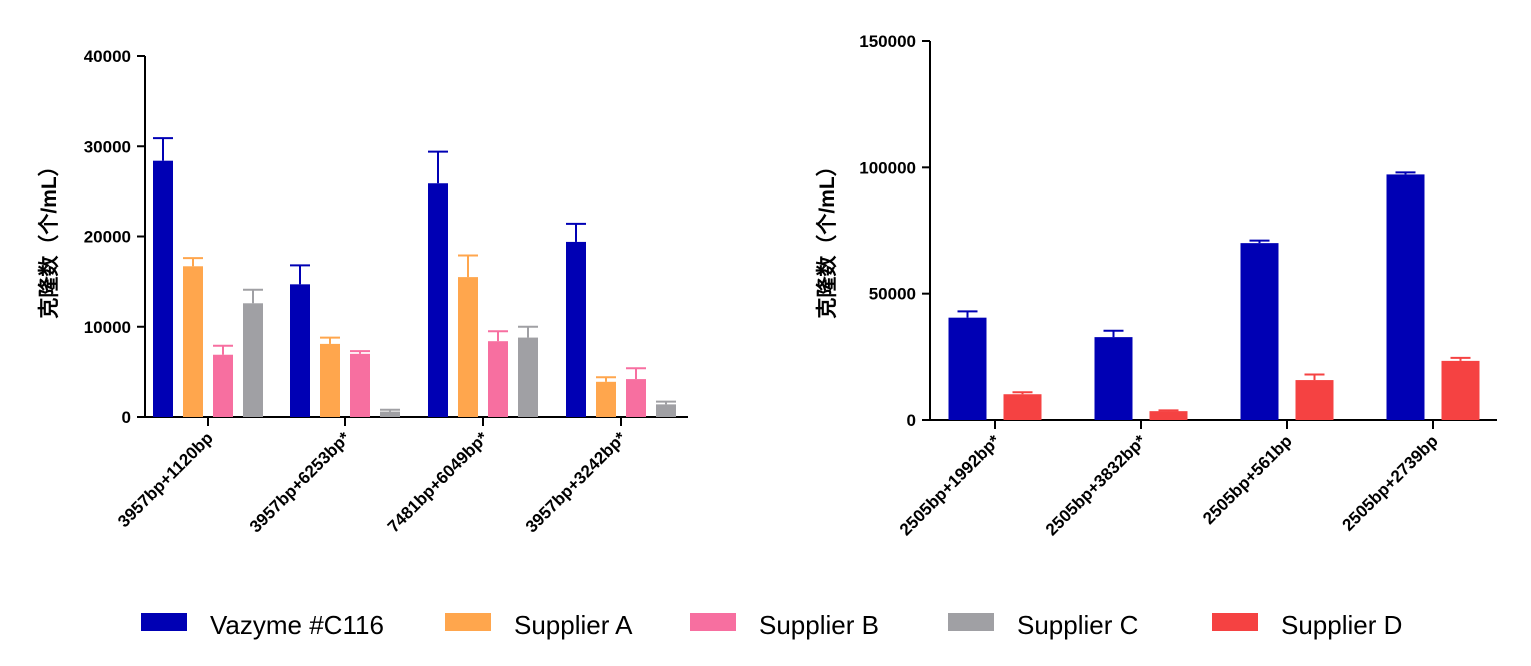 The width and height of the screenshot is (1531, 666). I want to click on y-tick-label: 40000, so click(107, 56).